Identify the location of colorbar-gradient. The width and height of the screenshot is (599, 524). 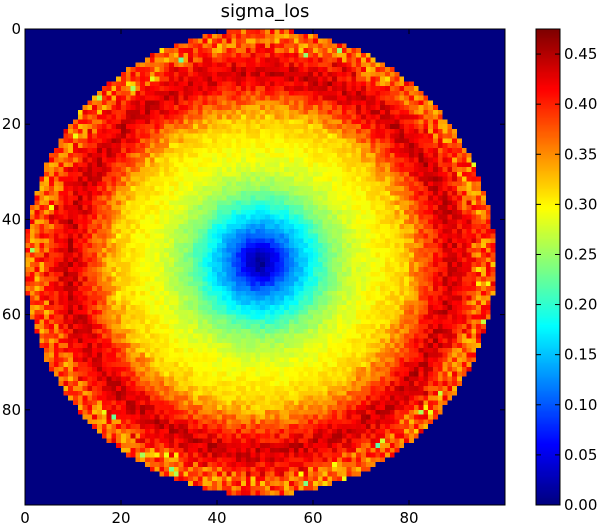
(548, 267).